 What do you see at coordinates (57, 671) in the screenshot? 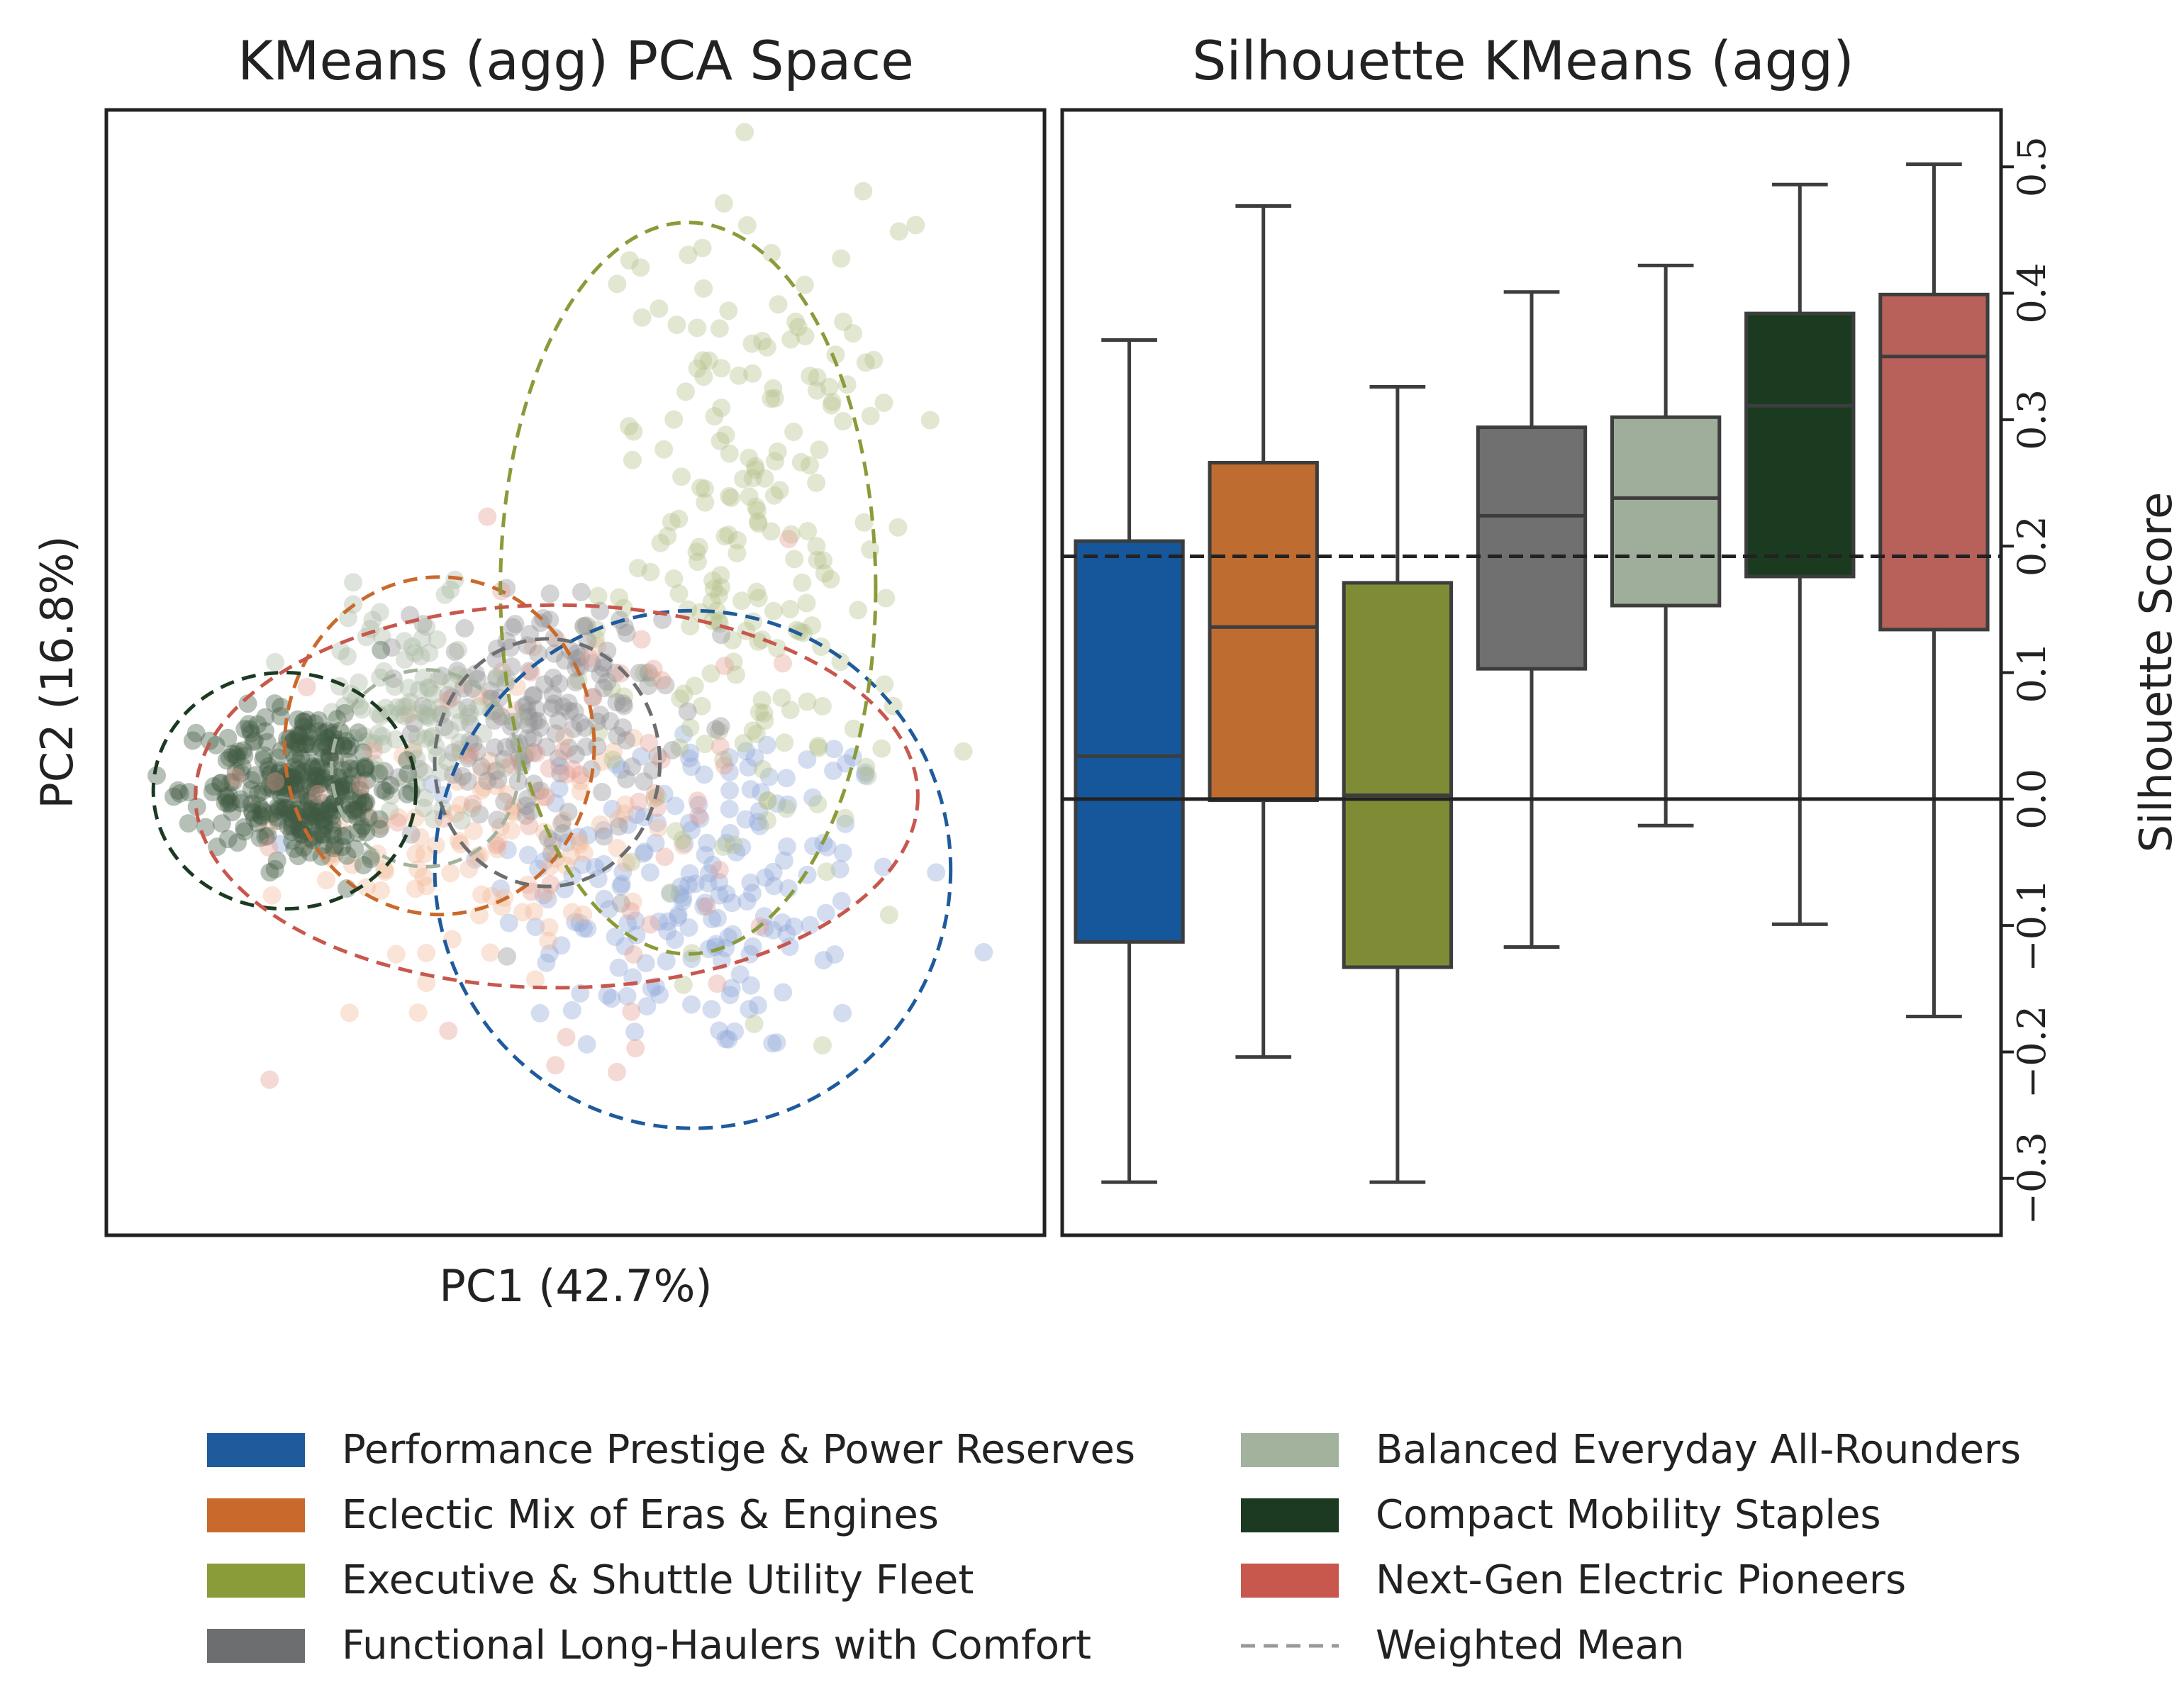
I see `pca-ylabel: PC2 (16.8%)` at bounding box center [57, 671].